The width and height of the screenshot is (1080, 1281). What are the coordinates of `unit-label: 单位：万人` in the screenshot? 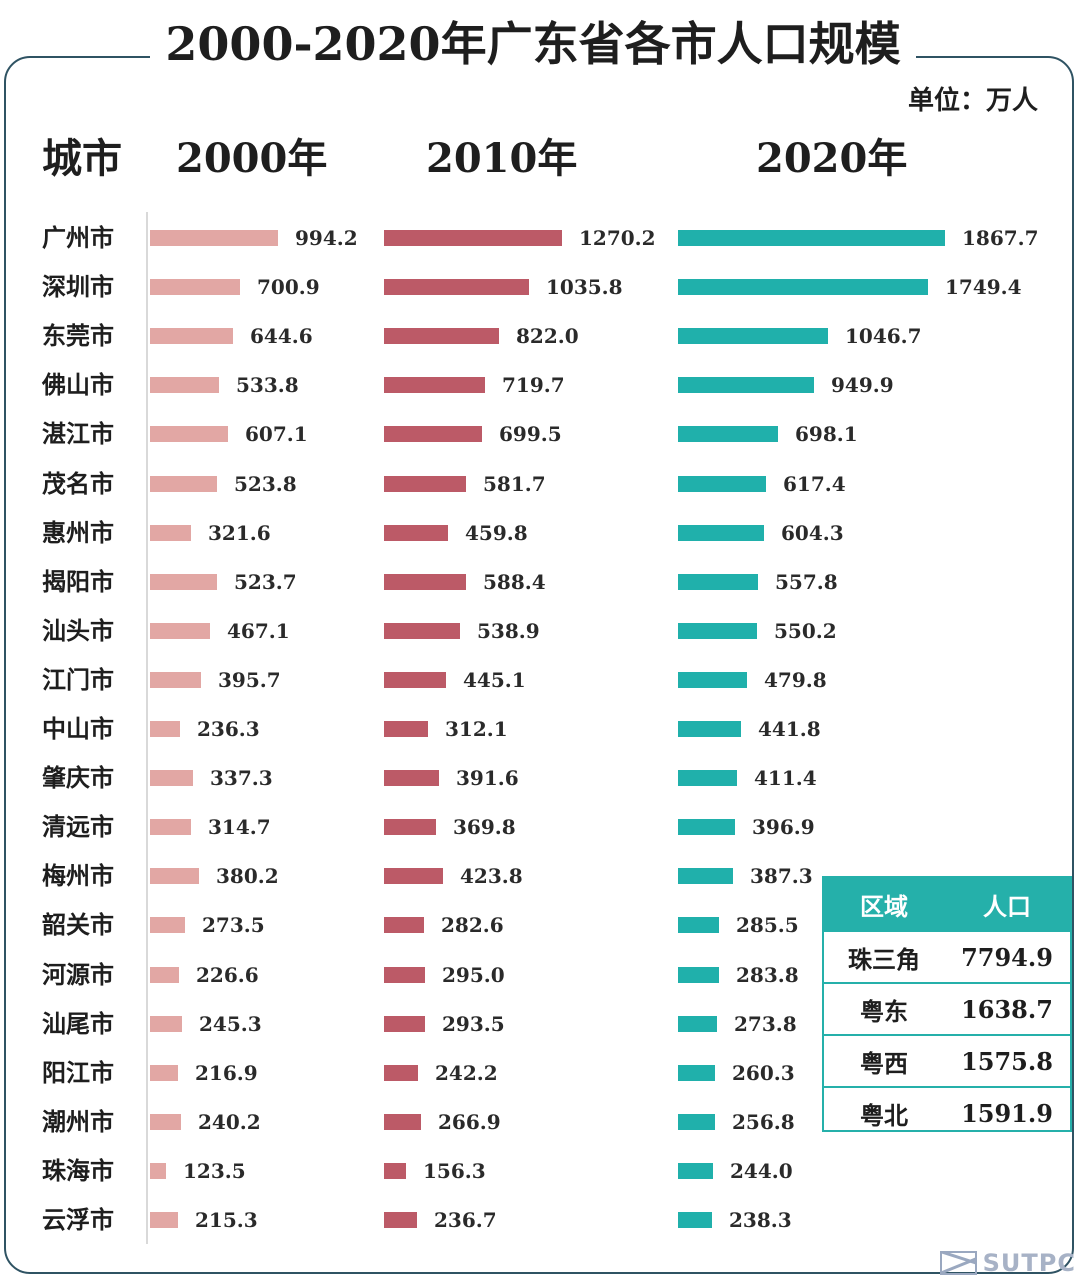 It's located at (972, 101).